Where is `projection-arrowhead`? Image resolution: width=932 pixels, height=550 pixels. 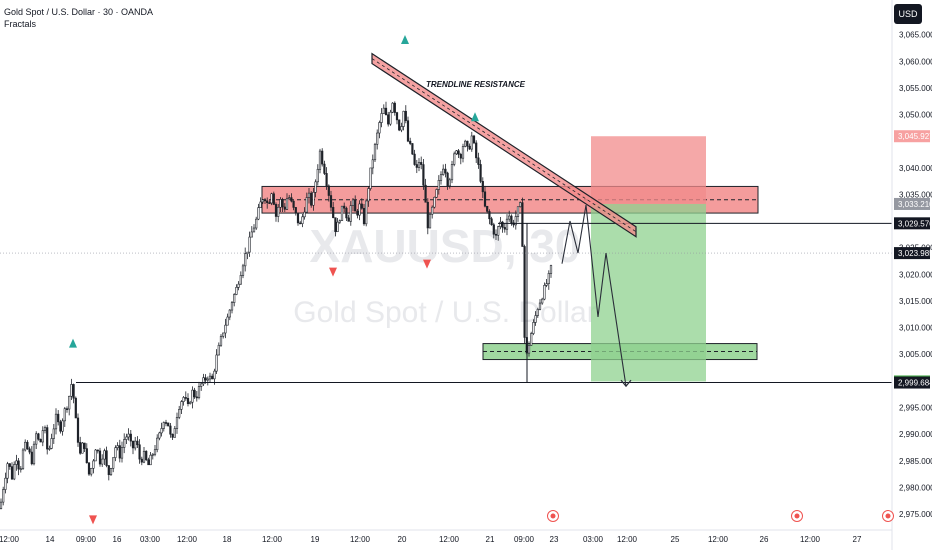 projection-arrowhead is located at coordinates (626, 383).